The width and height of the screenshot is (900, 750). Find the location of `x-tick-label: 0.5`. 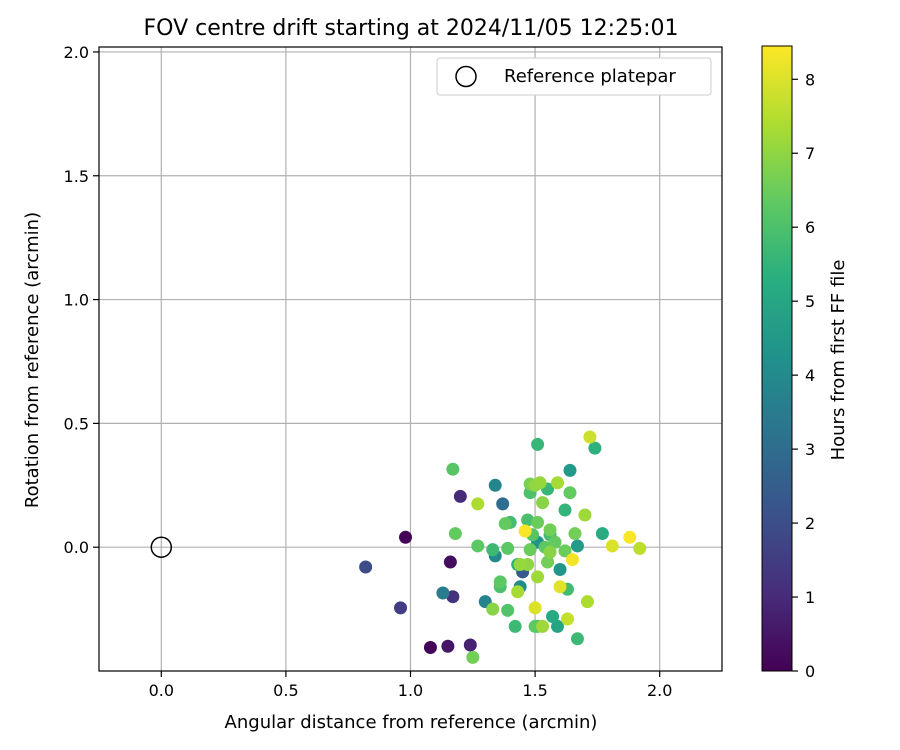

x-tick-label: 0.5 is located at coordinates (285, 690).